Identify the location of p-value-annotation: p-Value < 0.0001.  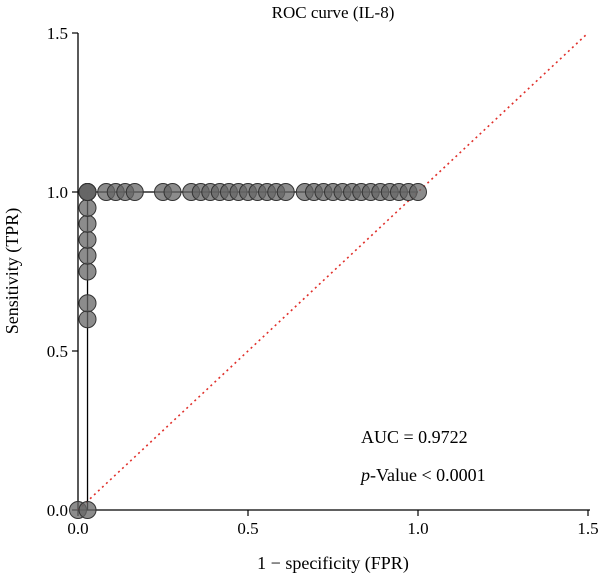
(422, 475).